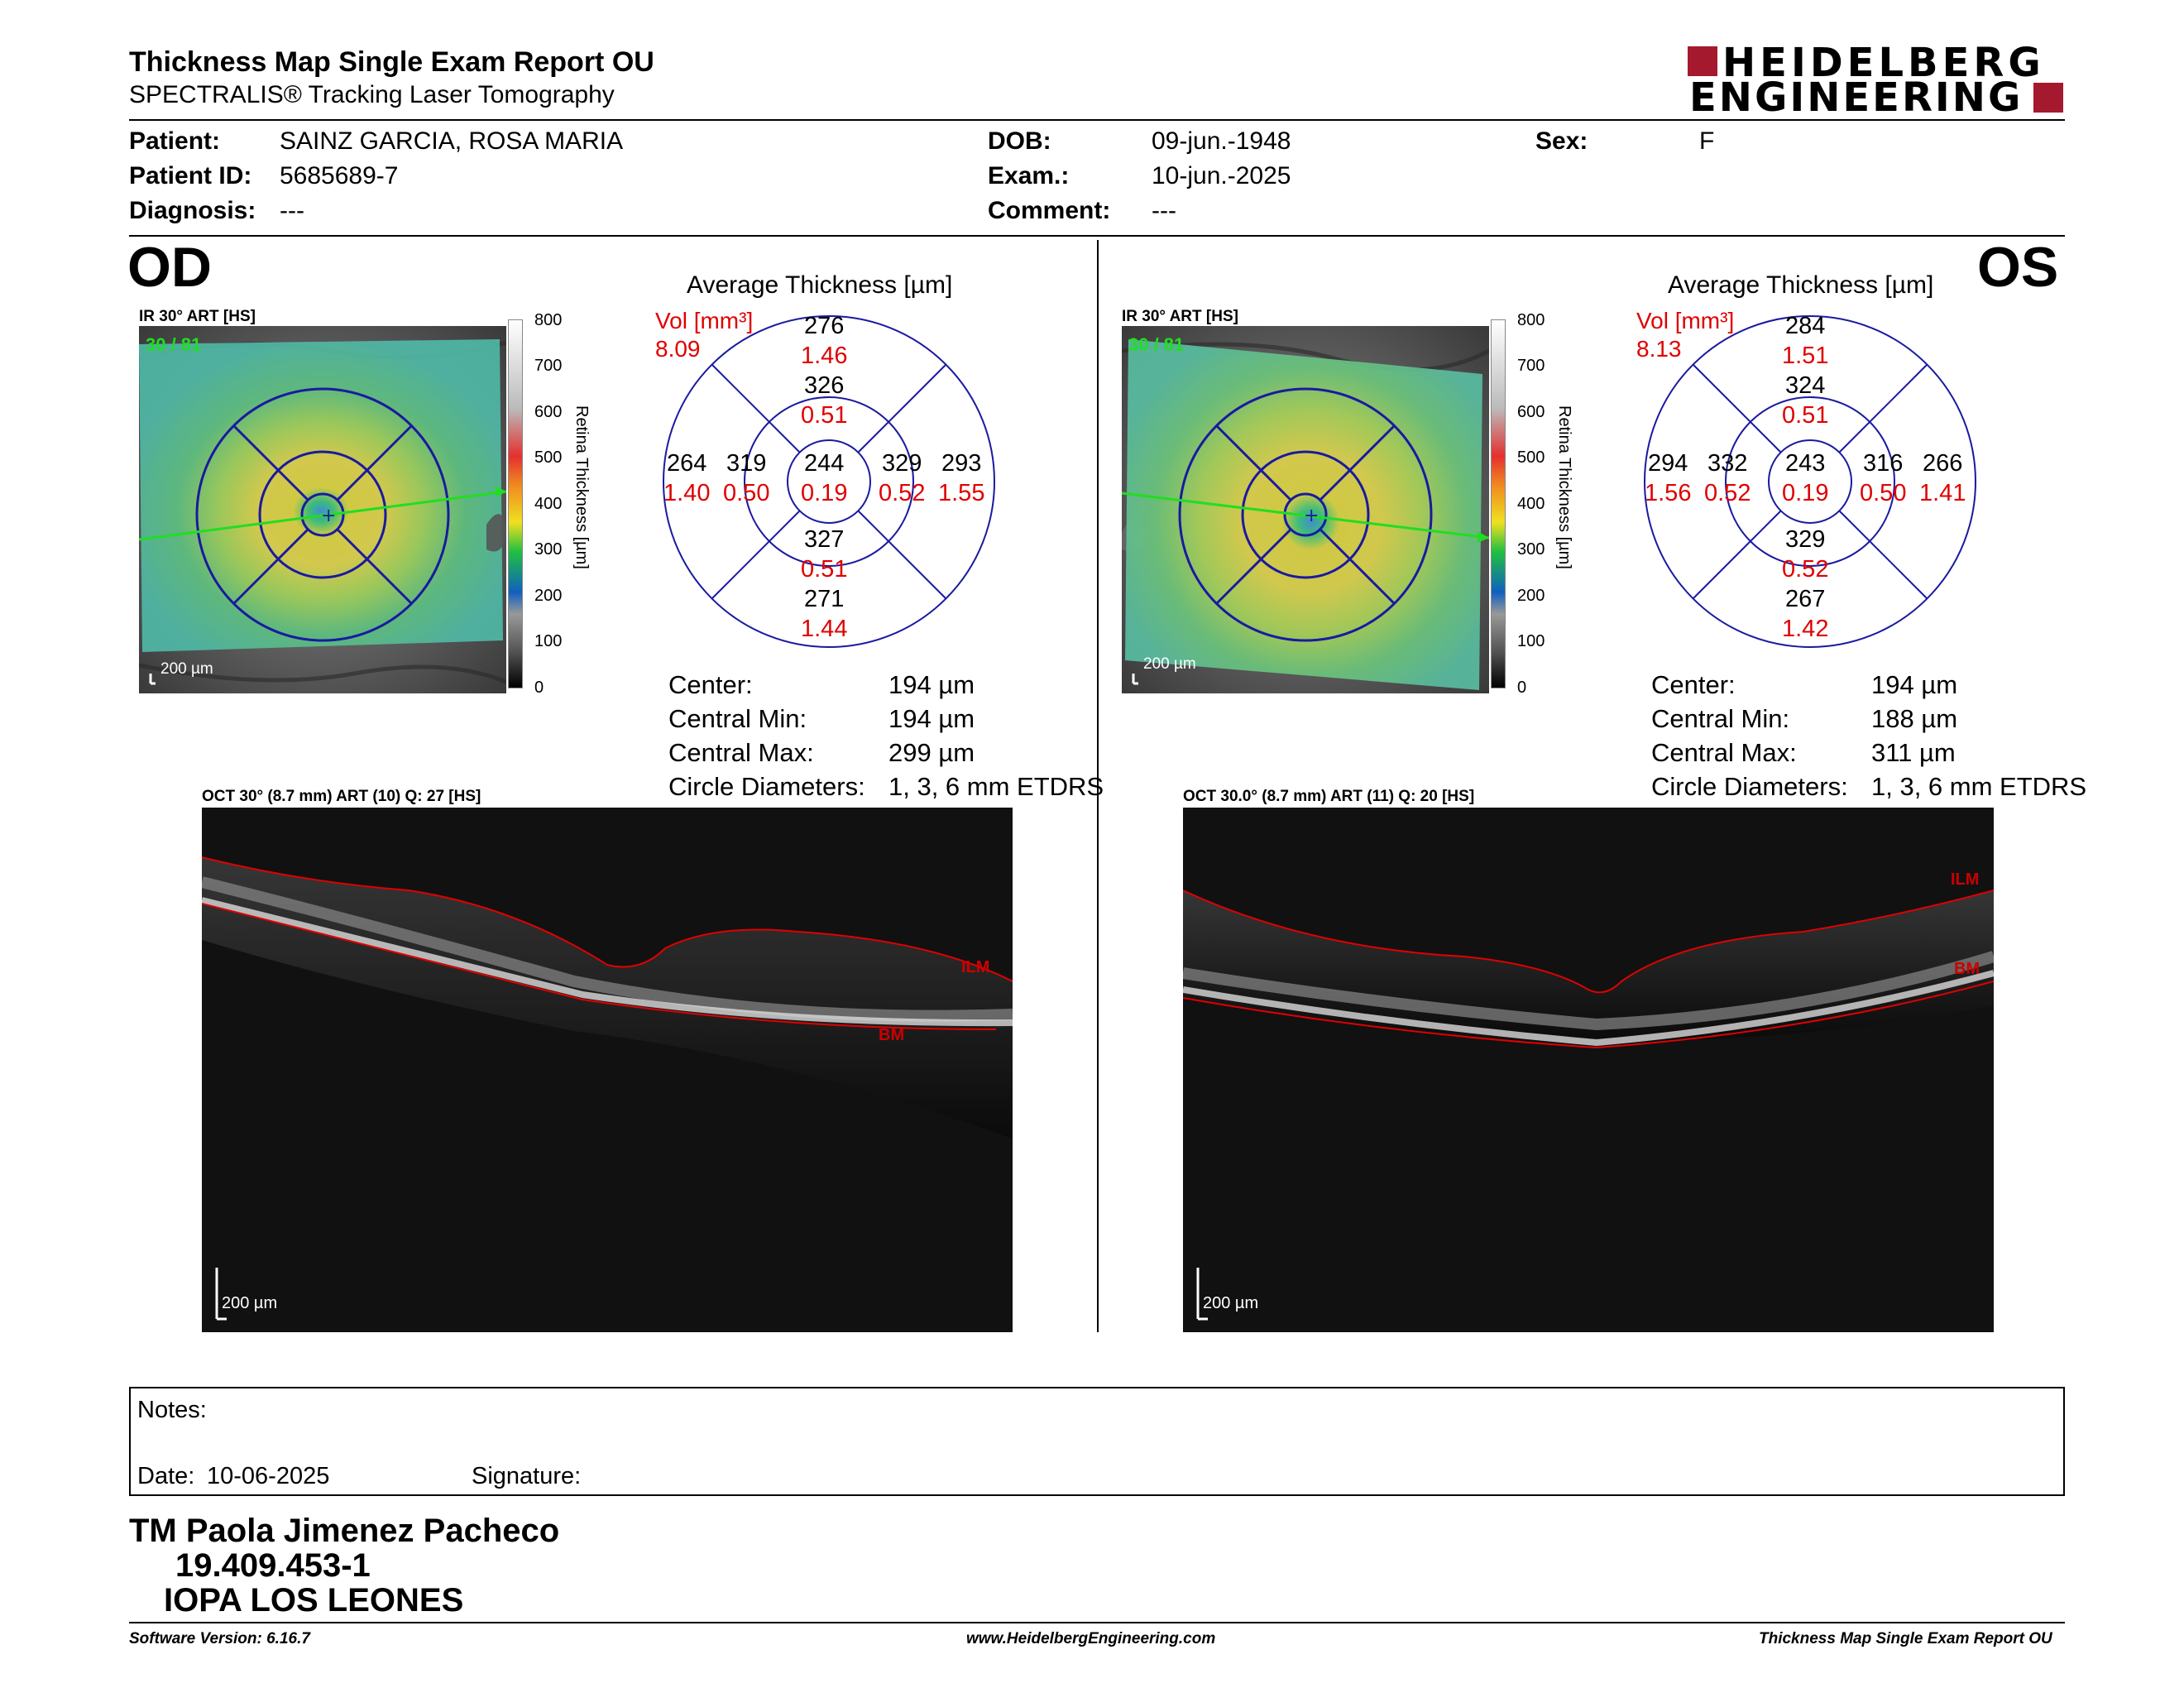  I want to click on od-ir-scale: 200 µm, so click(186, 669).